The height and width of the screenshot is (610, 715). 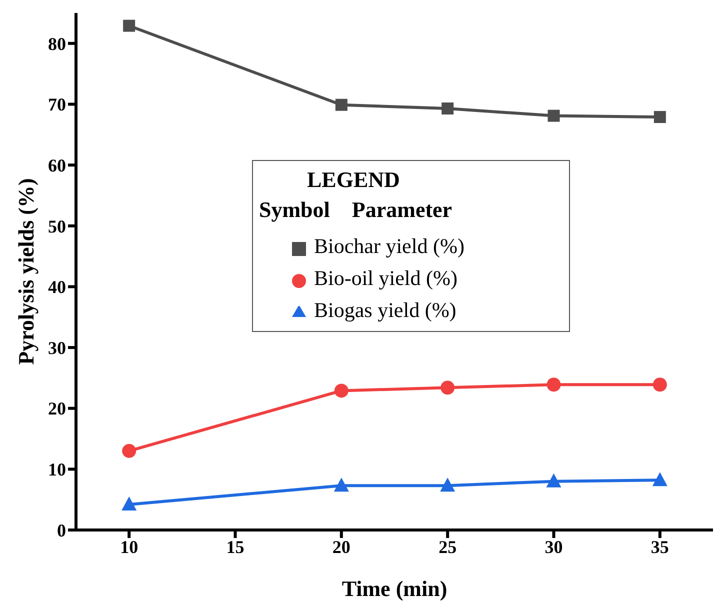 What do you see at coordinates (57, 44) in the screenshot?
I see `y-tick-label: 80` at bounding box center [57, 44].